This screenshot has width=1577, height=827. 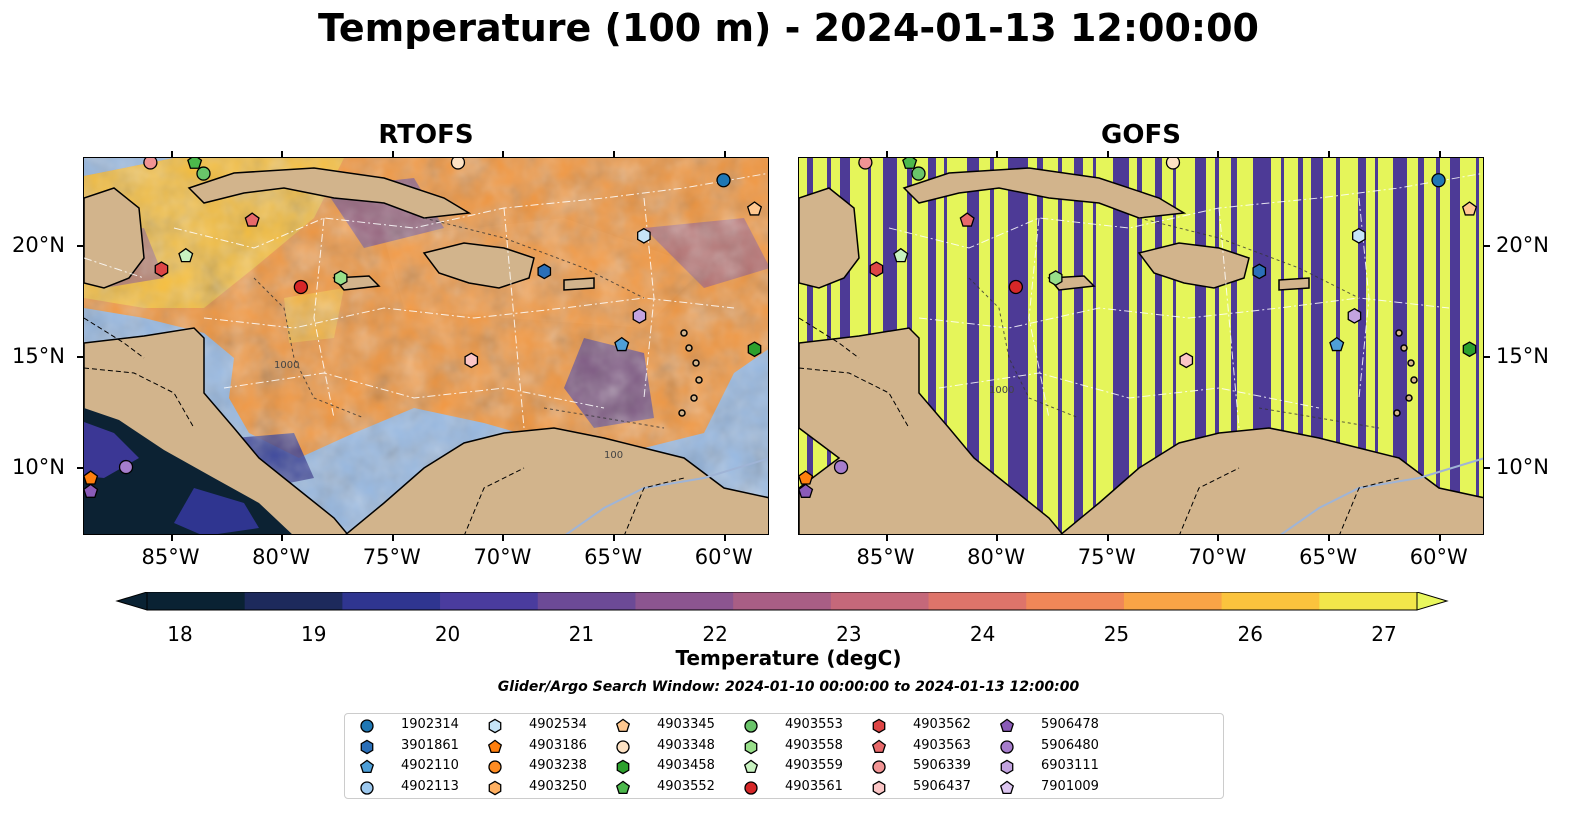 What do you see at coordinates (801, 747) in the screenshot?
I see `legend-item: 4903558` at bounding box center [801, 747].